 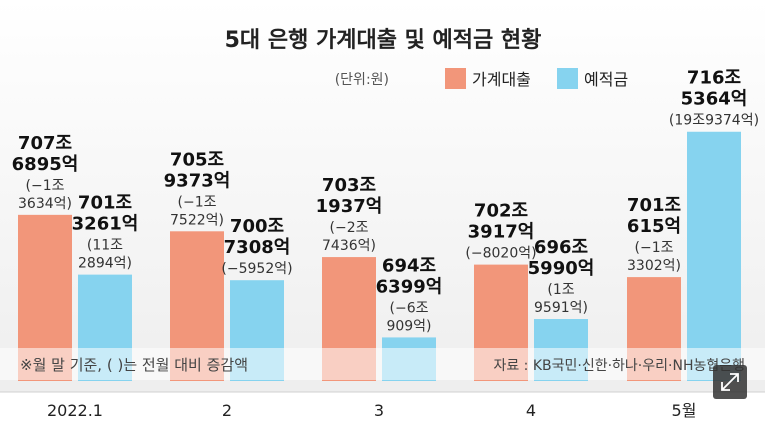 I want to click on value-label-0-2: 703조, so click(x=349, y=185).